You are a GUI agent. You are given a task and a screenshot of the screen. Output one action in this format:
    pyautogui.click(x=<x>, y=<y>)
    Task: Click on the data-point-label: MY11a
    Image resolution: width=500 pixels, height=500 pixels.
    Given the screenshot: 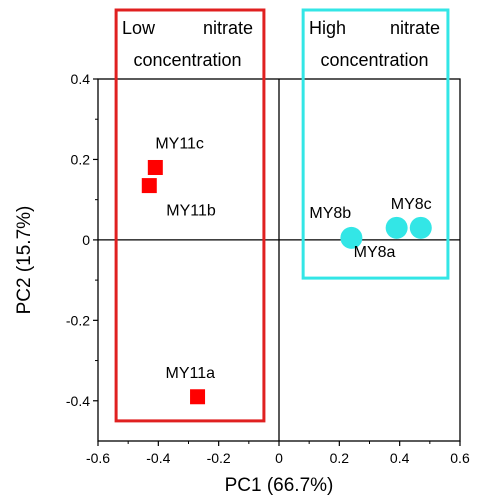 What is the action you would take?
    pyautogui.click(x=191, y=373)
    